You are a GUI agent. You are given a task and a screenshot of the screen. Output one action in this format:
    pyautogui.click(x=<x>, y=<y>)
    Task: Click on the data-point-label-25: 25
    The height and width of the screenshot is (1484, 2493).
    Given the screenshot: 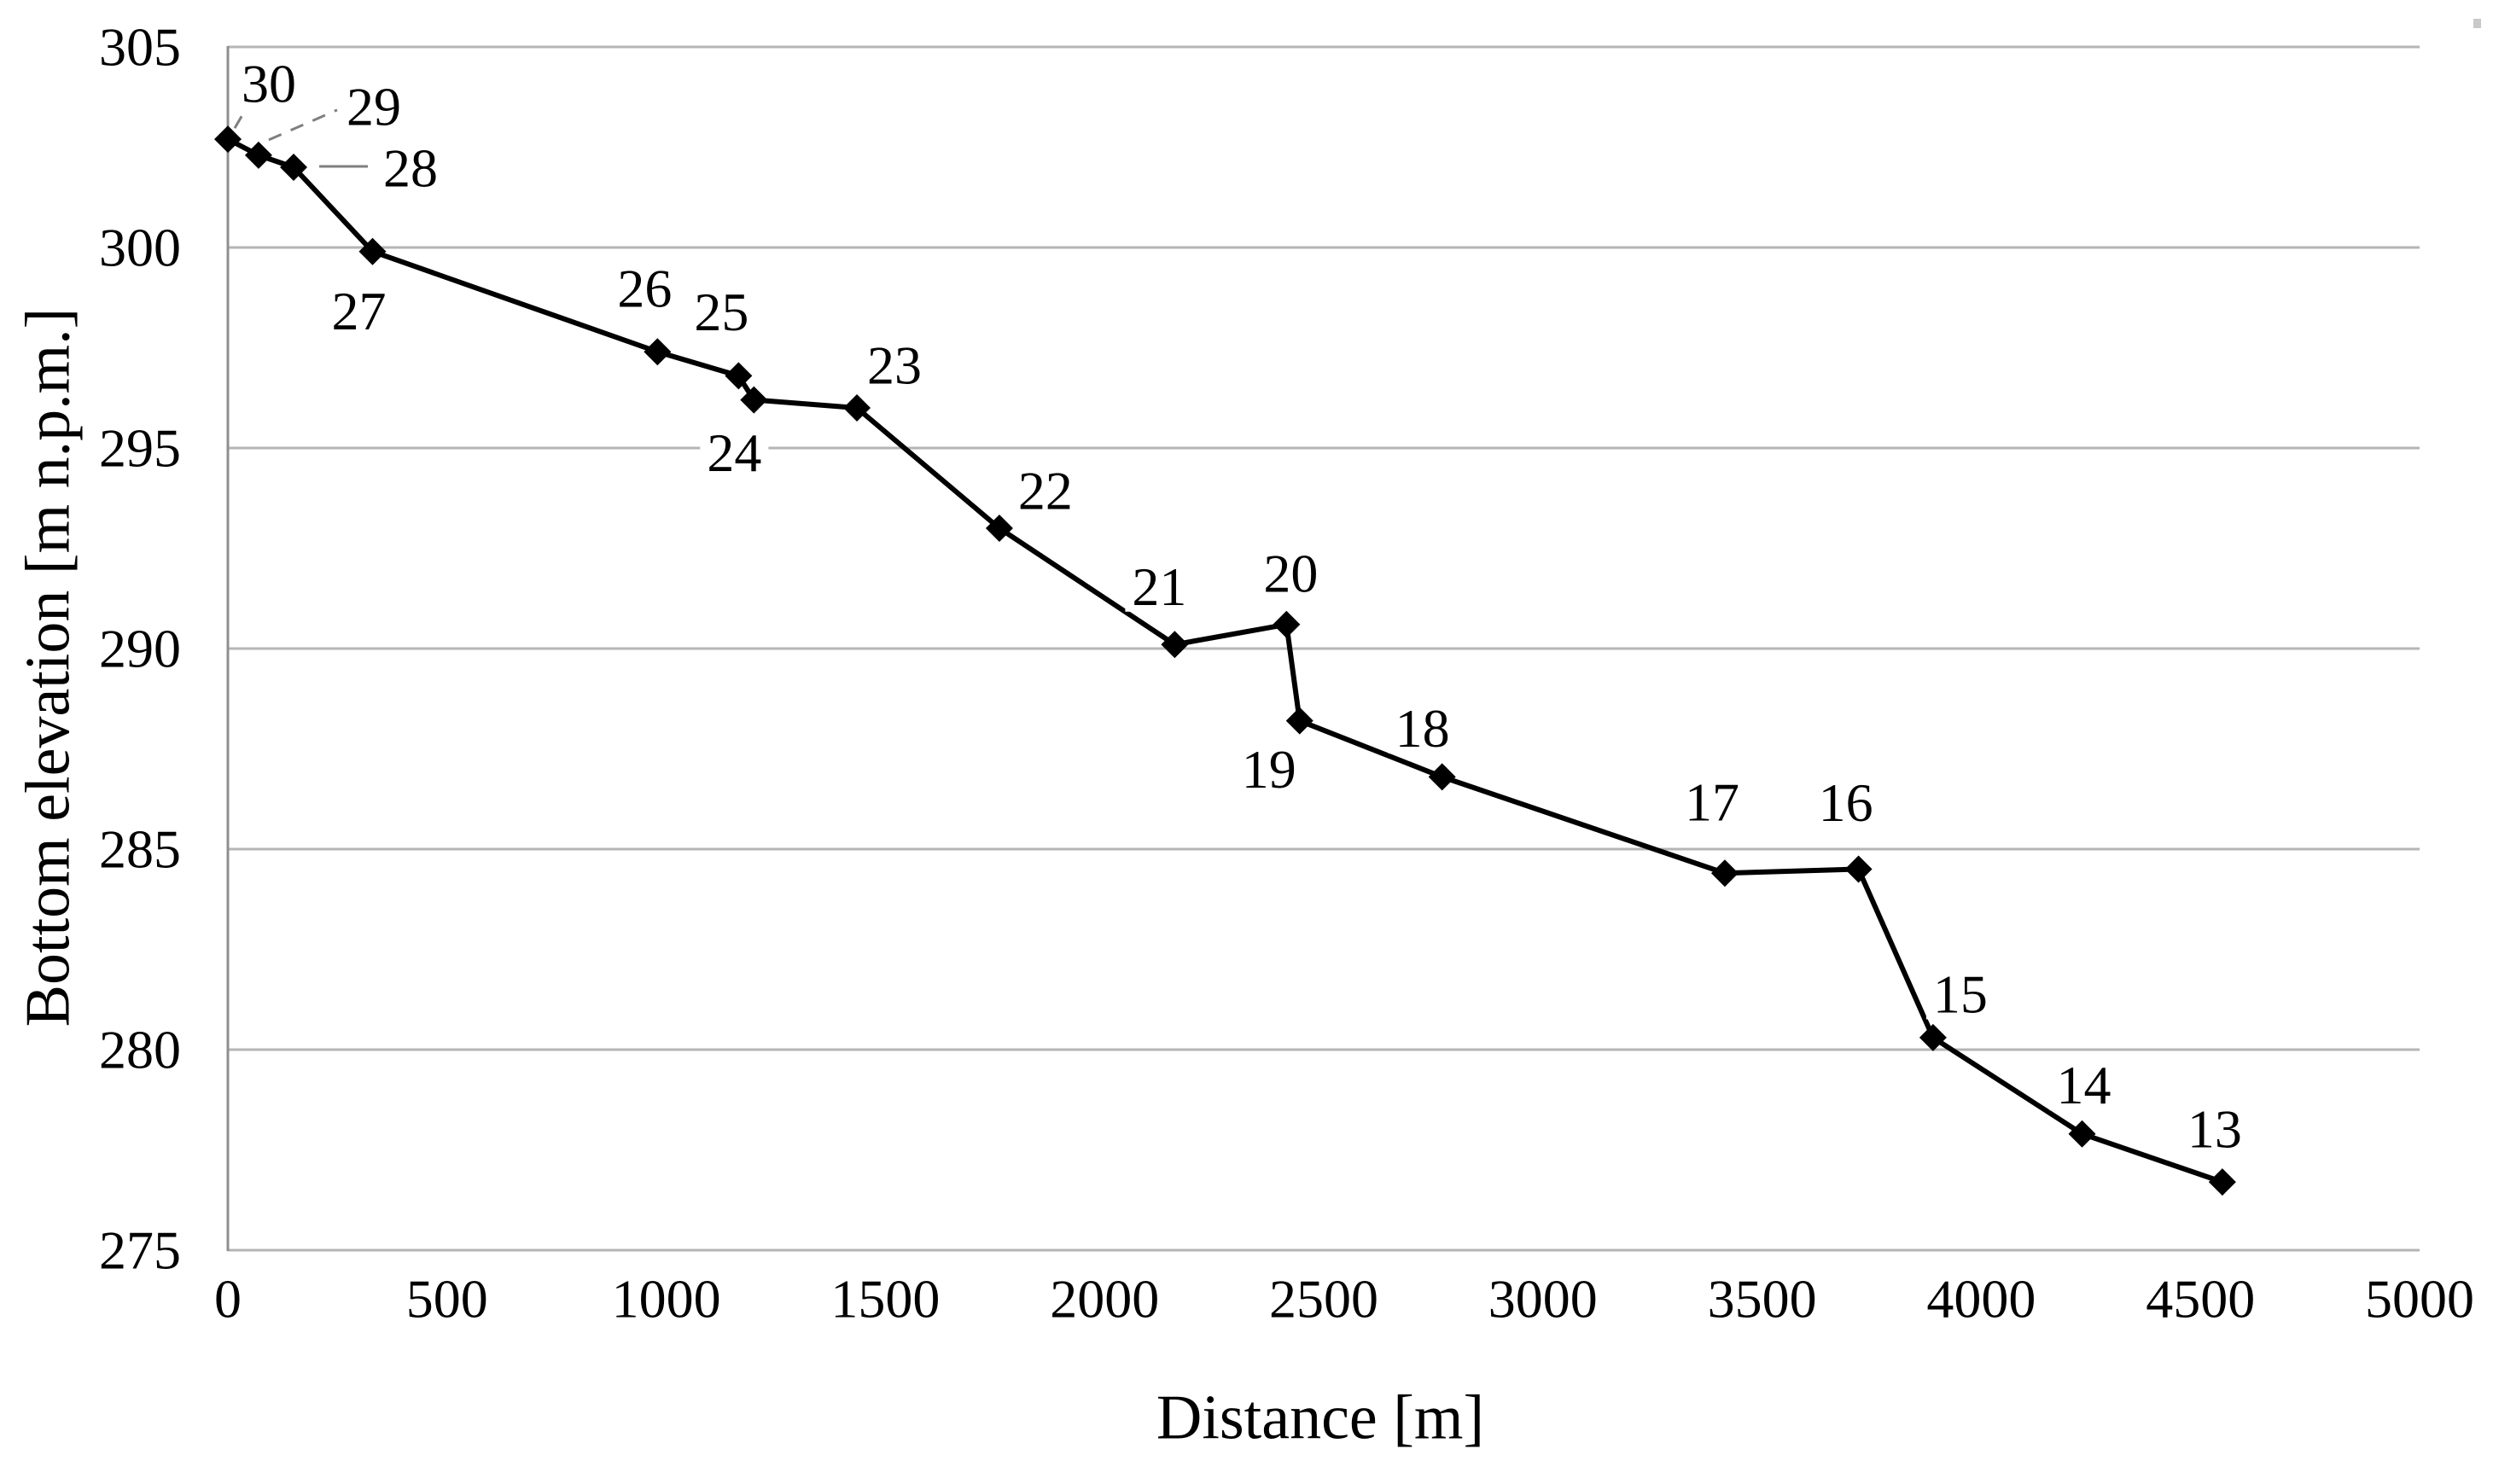 What is the action you would take?
    pyautogui.click(x=721, y=312)
    